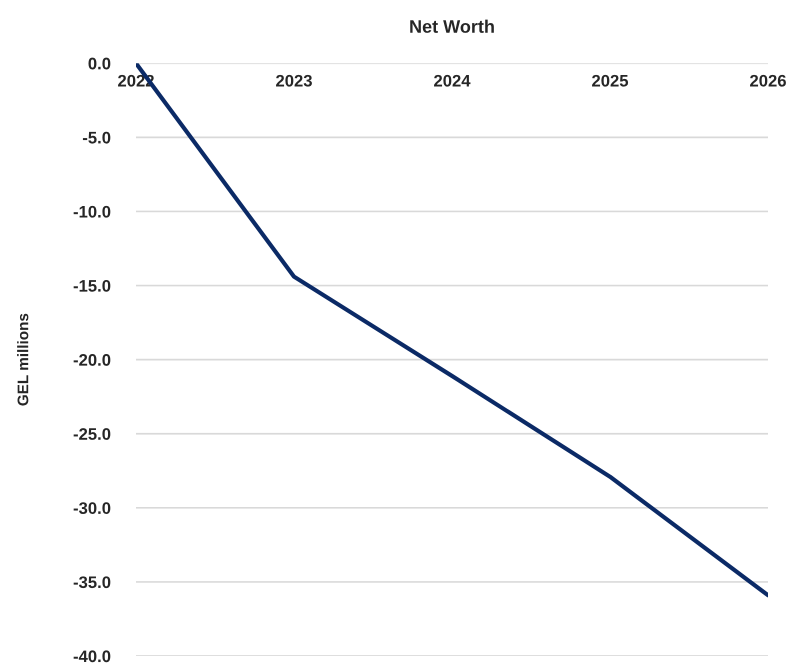 This screenshot has height=666, width=800. Describe the element at coordinates (92, 508) in the screenshot. I see `y-tick-label: -30.0` at that location.